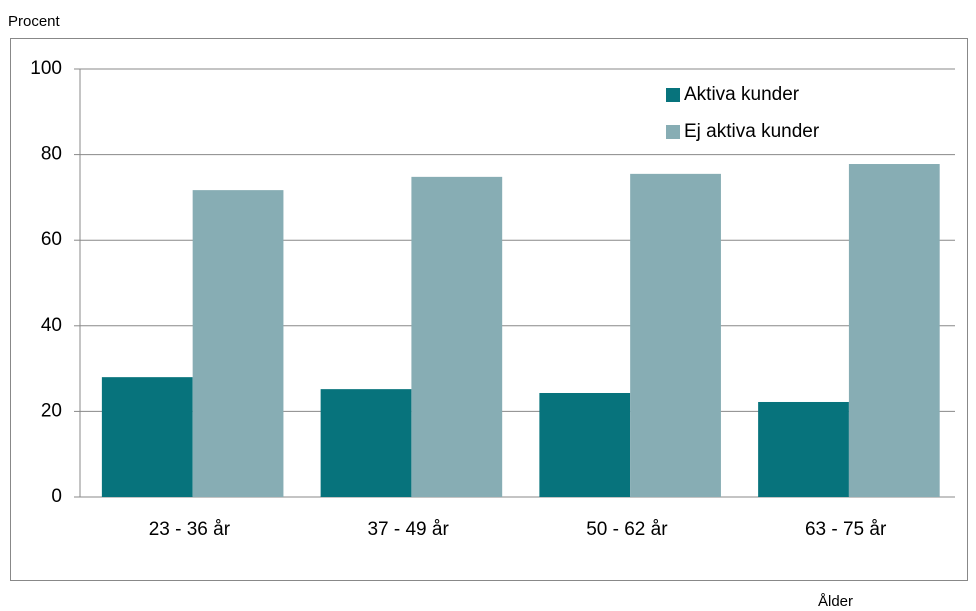 This screenshot has height=611, width=976. I want to click on y-tick-label: 80, so click(51, 154).